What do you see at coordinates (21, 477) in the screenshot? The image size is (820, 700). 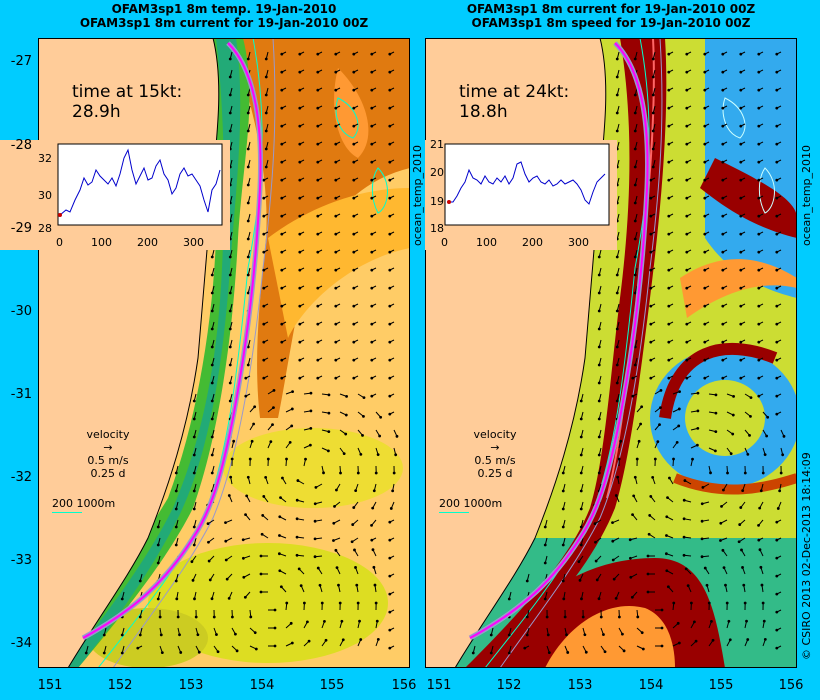 I see `ytick-32: -32` at bounding box center [21, 477].